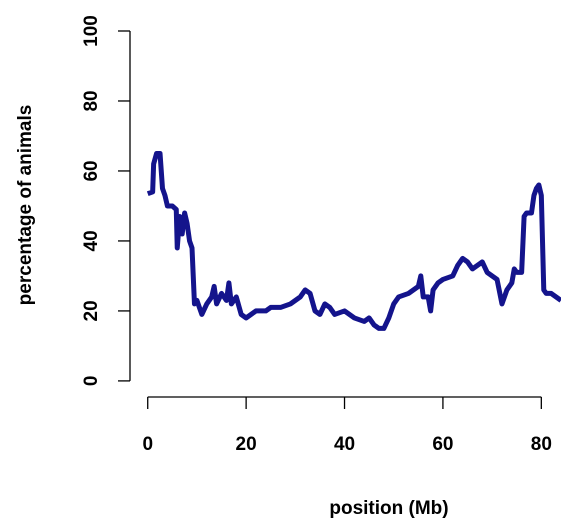 This screenshot has height=529, width=561. What do you see at coordinates (25, 205) in the screenshot?
I see `y-axis-label: percentage of animals` at bounding box center [25, 205].